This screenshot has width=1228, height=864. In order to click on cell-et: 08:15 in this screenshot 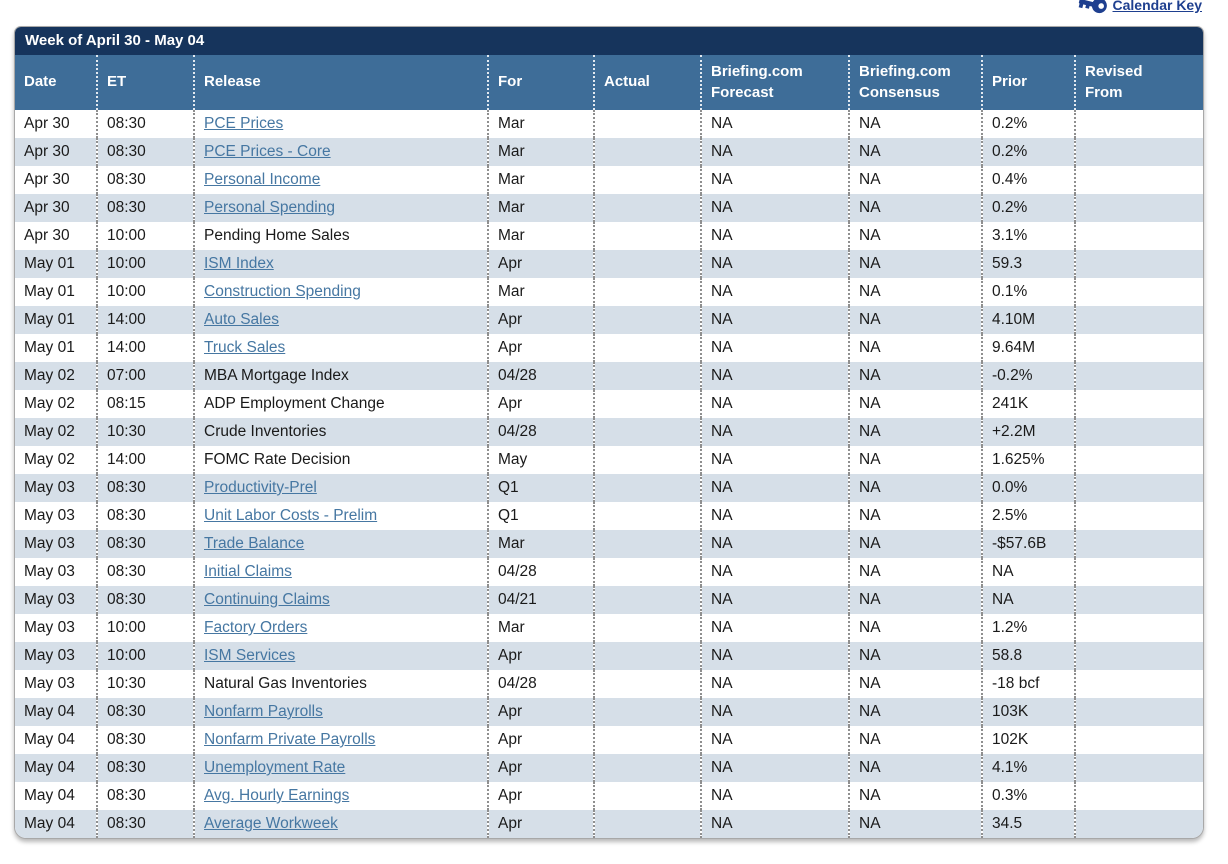, I will do `click(145, 404)`.